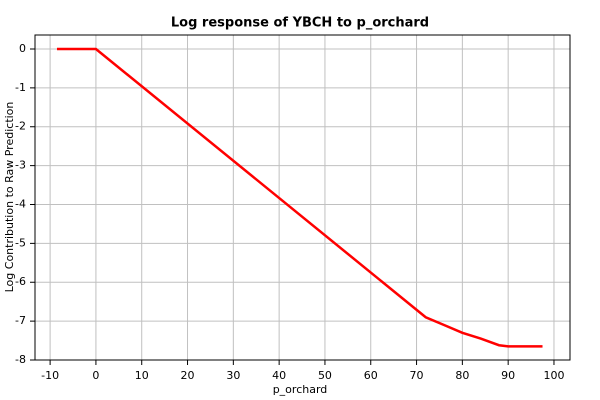 Image resolution: width=600 pixels, height=400 pixels. What do you see at coordinates (20, 320) in the screenshot?
I see `y-tick-label: -7` at bounding box center [20, 320].